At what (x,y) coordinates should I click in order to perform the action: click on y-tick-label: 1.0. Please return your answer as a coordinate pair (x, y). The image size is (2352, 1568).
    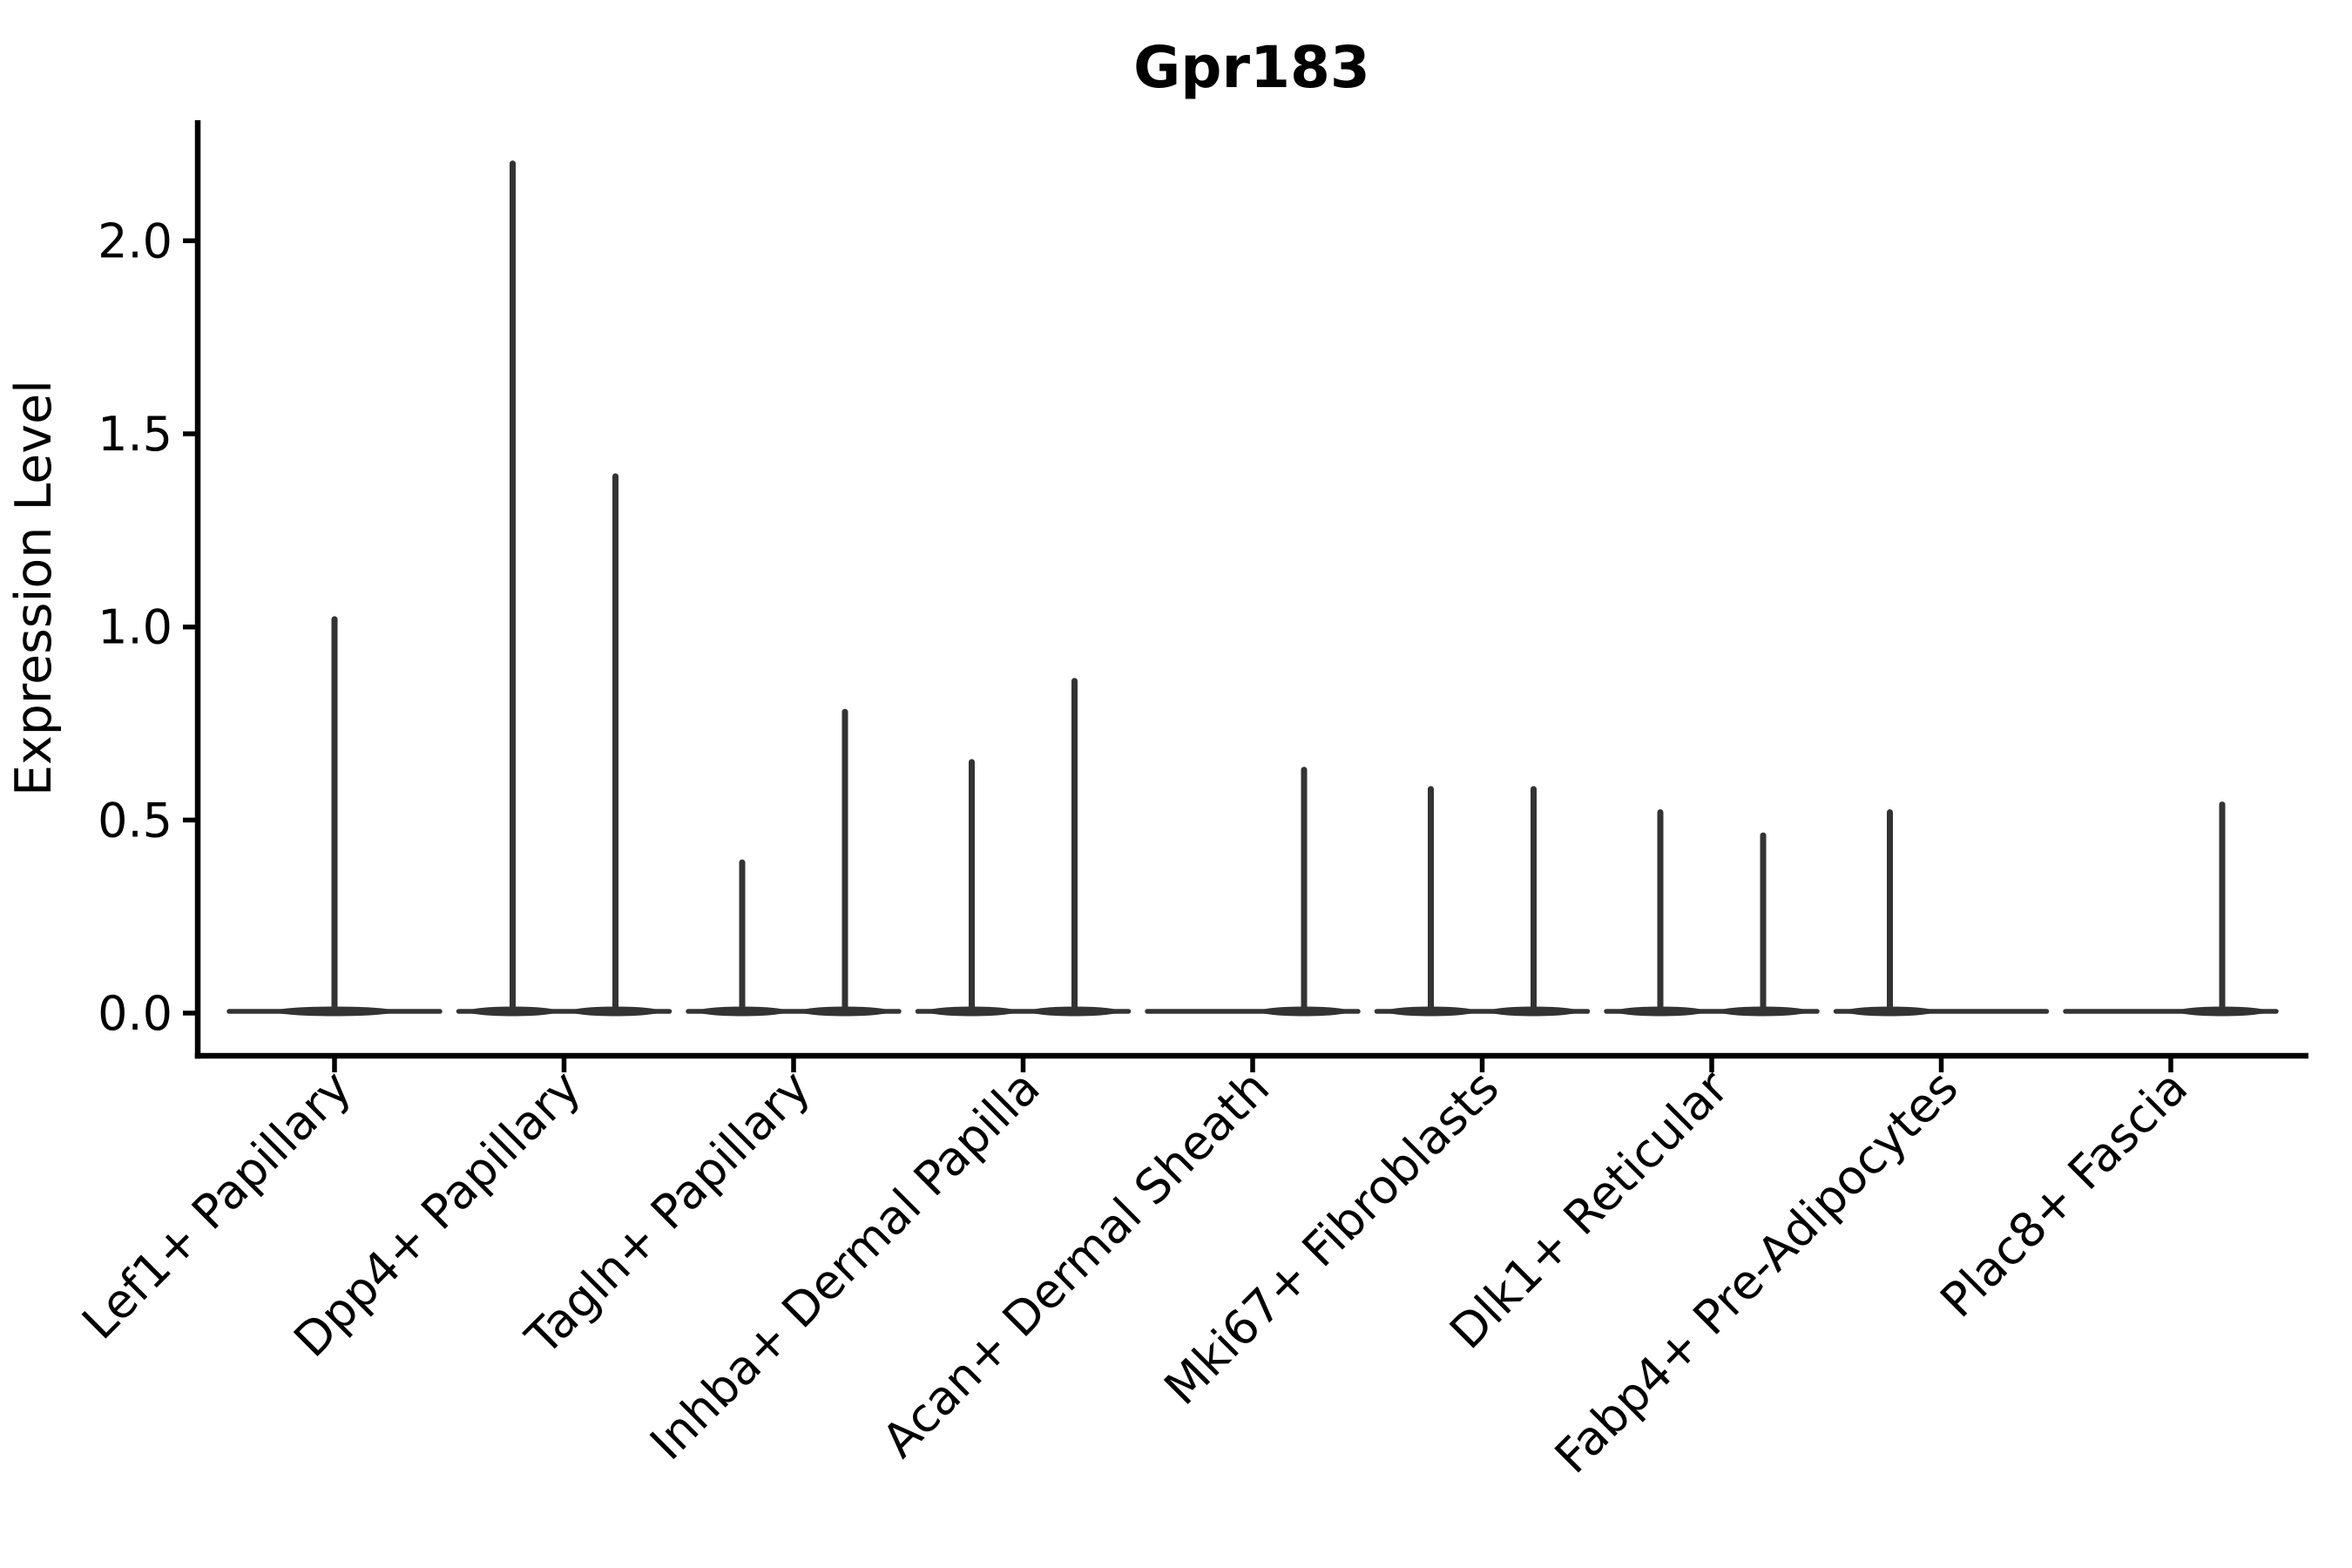
    Looking at the image, I should click on (135, 628).